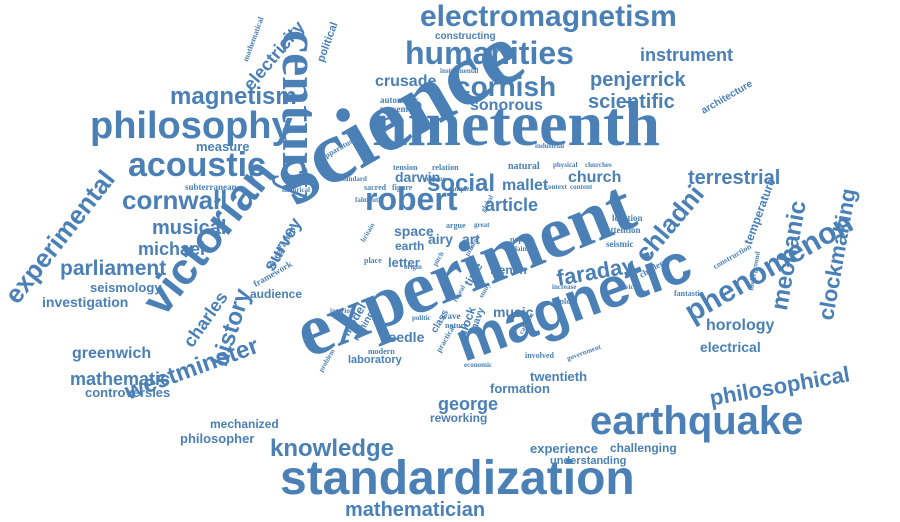 This screenshot has width=900, height=522. Describe the element at coordinates (112, 353) in the screenshot. I see `word-greenwich: greenwich` at that location.